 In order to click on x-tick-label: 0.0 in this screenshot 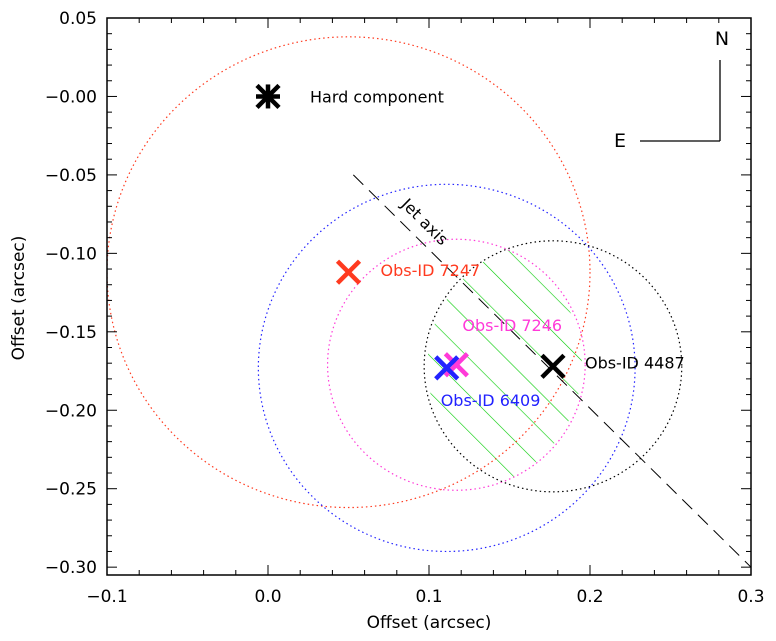, I will do `click(267, 597)`.